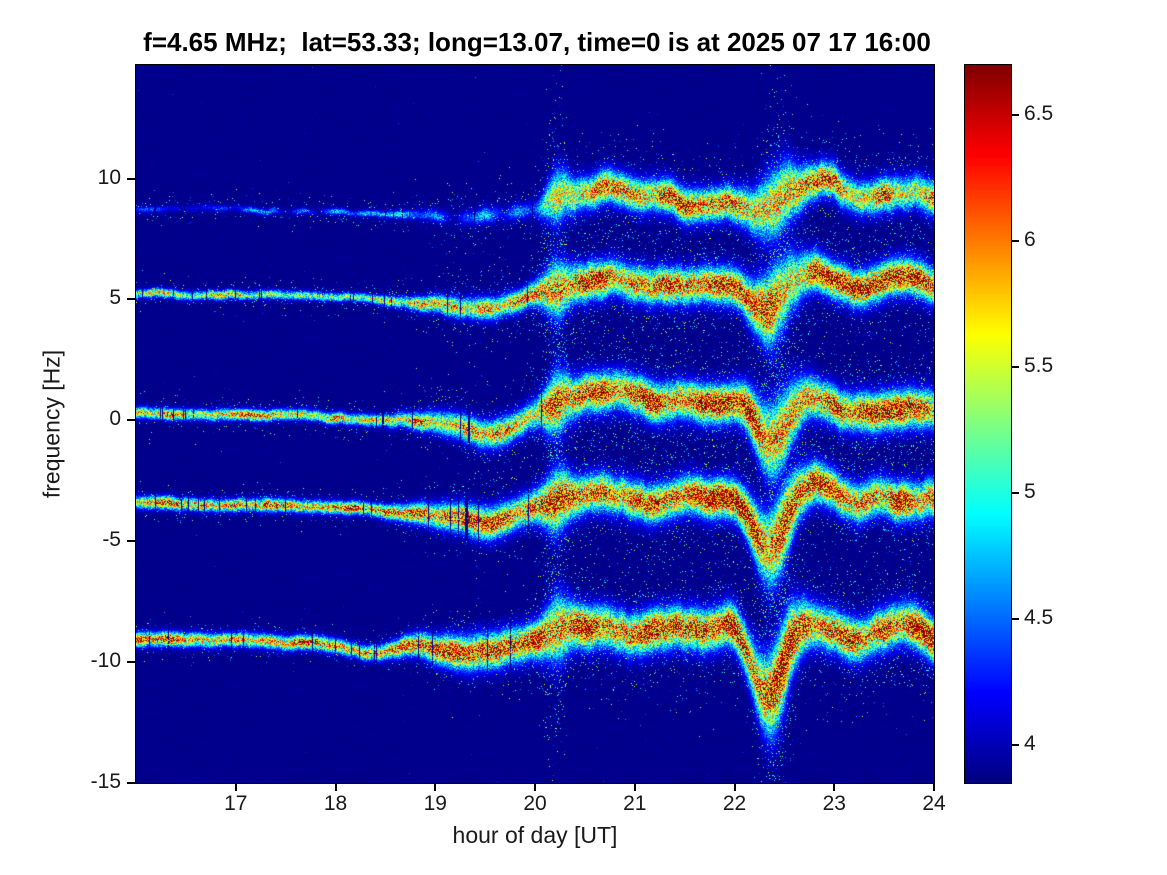 This screenshot has height=875, width=1167. Describe the element at coordinates (105, 661) in the screenshot. I see `y-tick-label: -10` at that location.